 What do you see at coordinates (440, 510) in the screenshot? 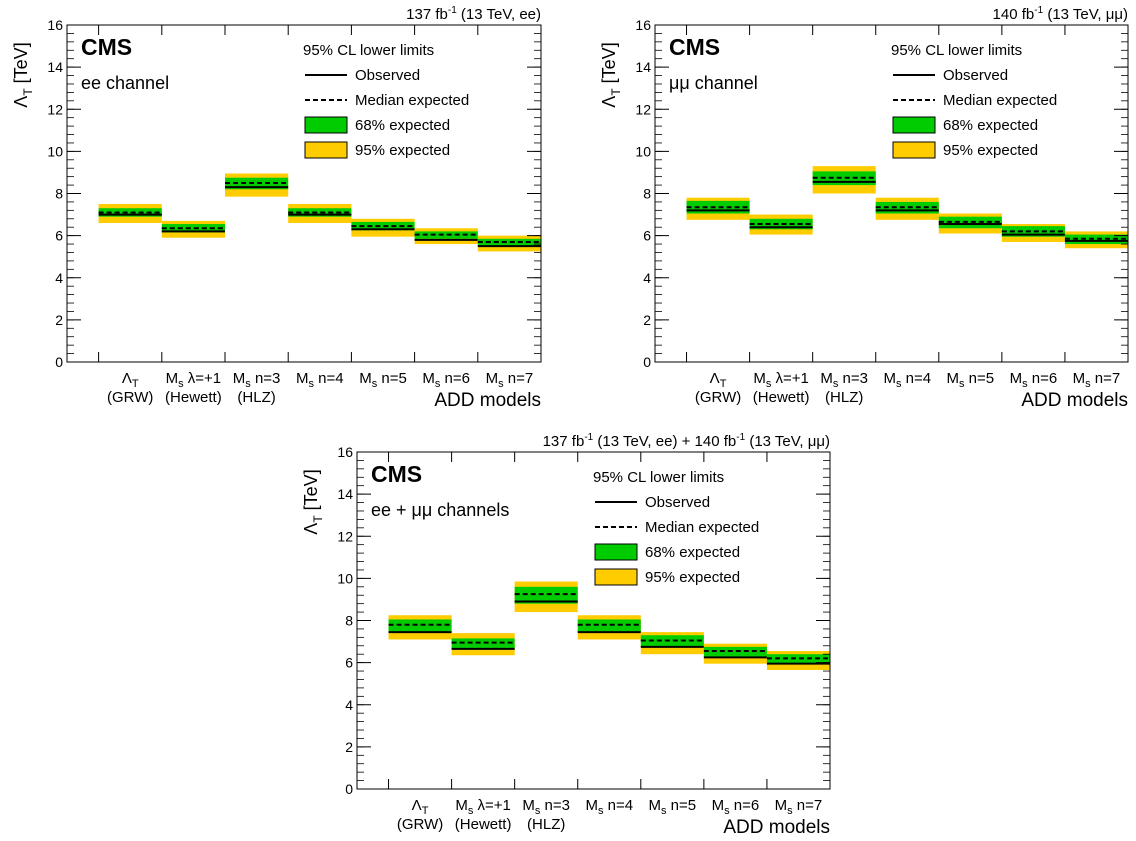
I see `channel-label: ee + μμ channels` at bounding box center [440, 510].